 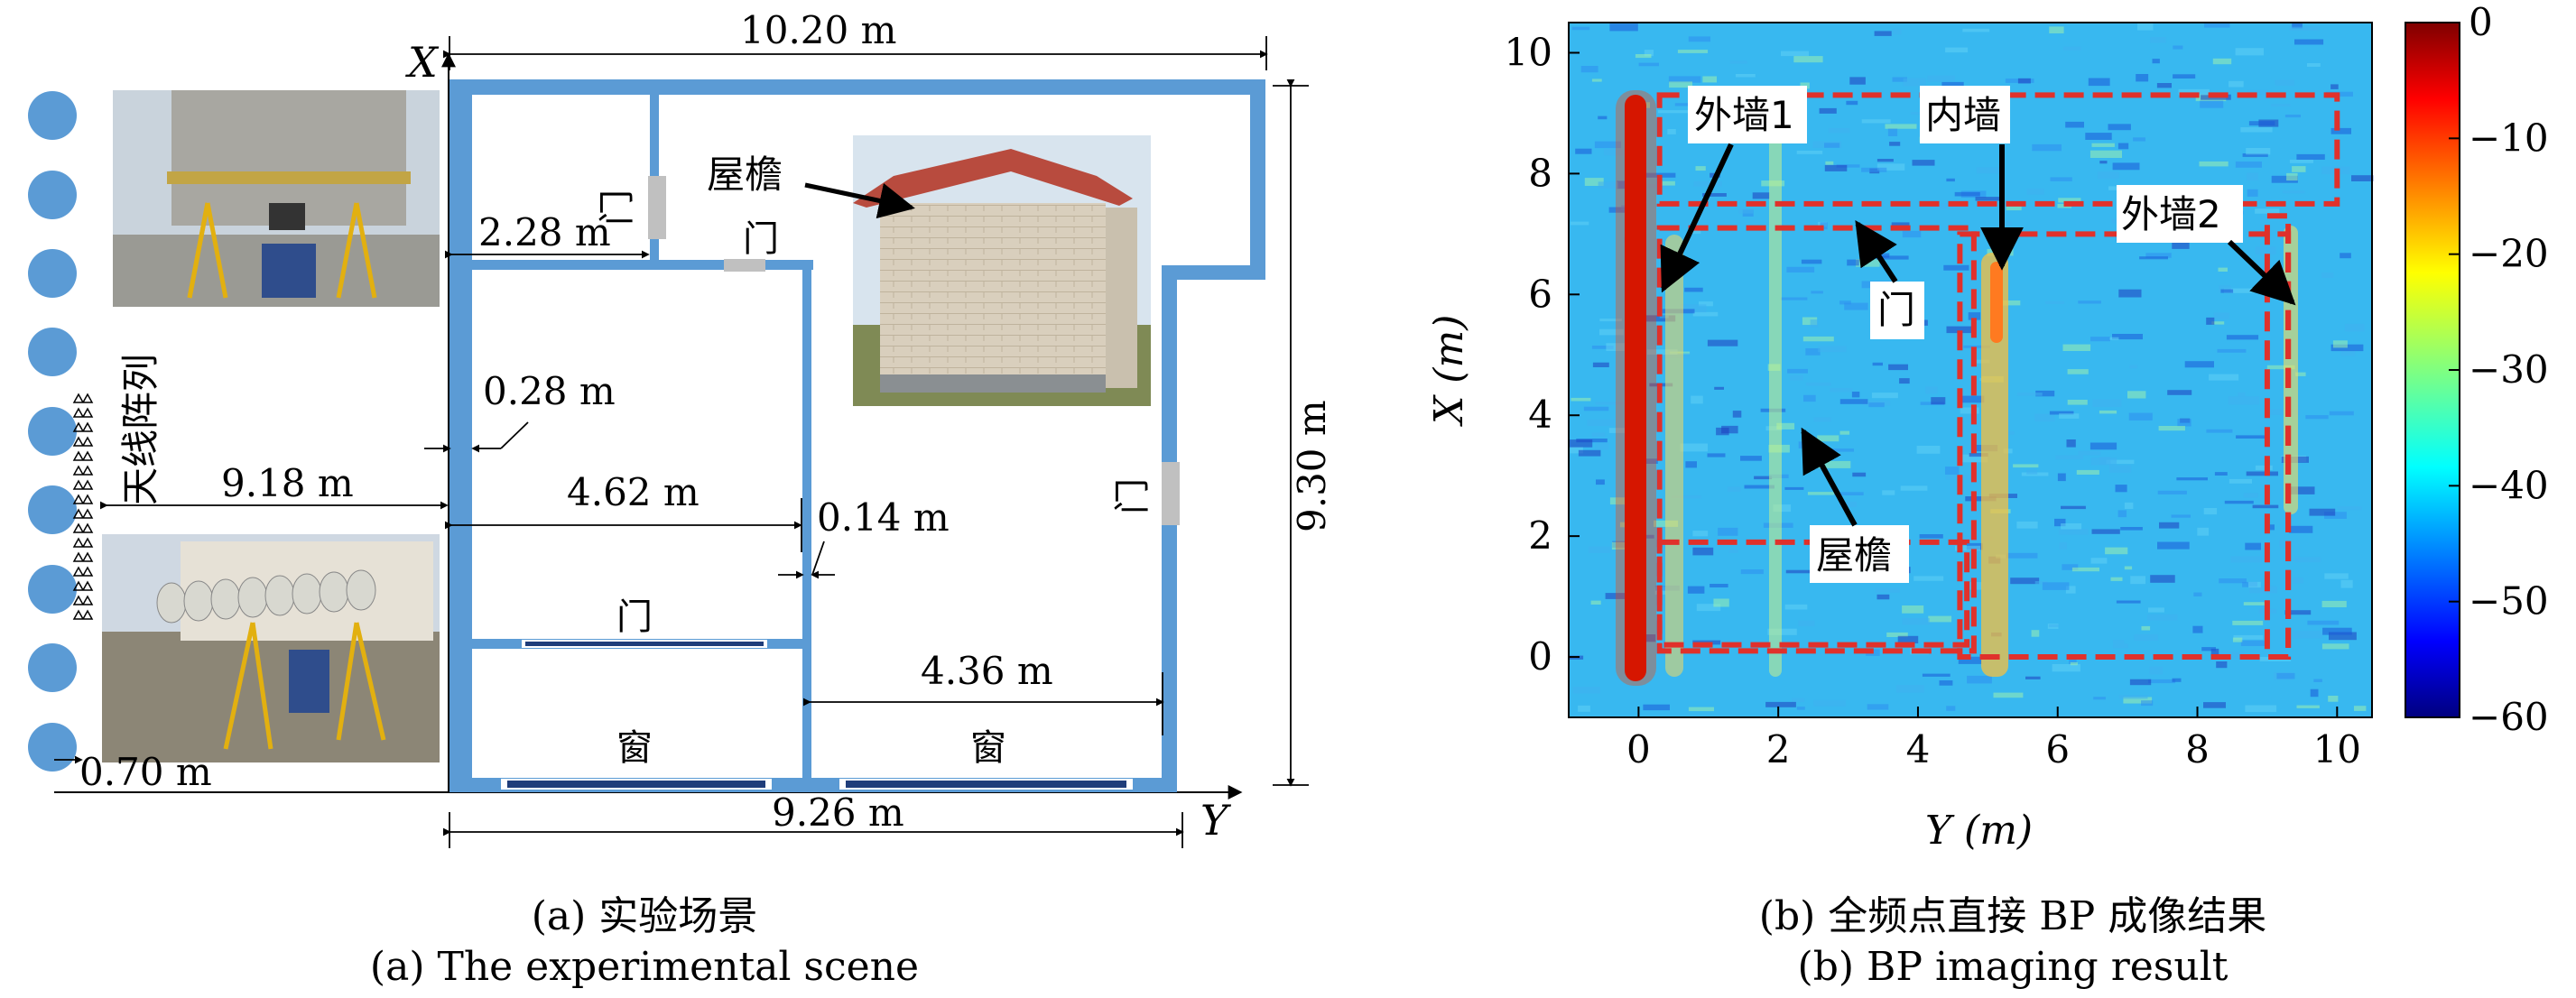 What do you see at coordinates (1966, 335) in the screenshot?
I see `annotation-boxes` at bounding box center [1966, 335].